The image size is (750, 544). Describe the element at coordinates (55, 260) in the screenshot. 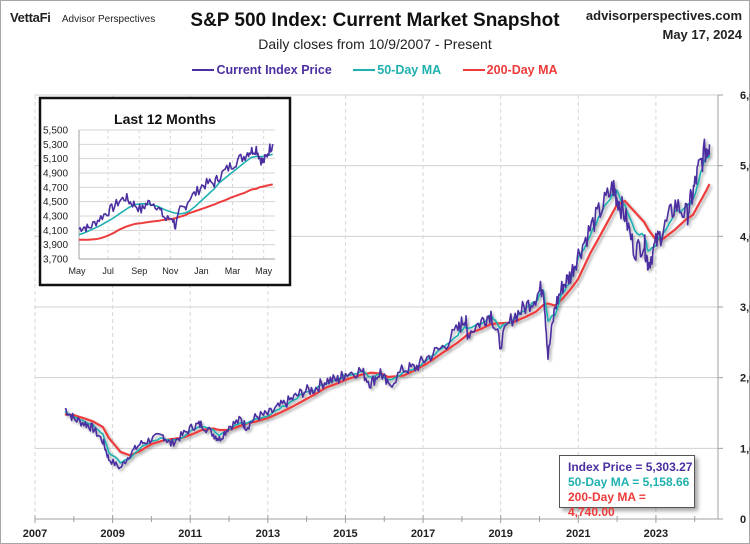

I see `inset-y-tick-label: 3,700` at that location.